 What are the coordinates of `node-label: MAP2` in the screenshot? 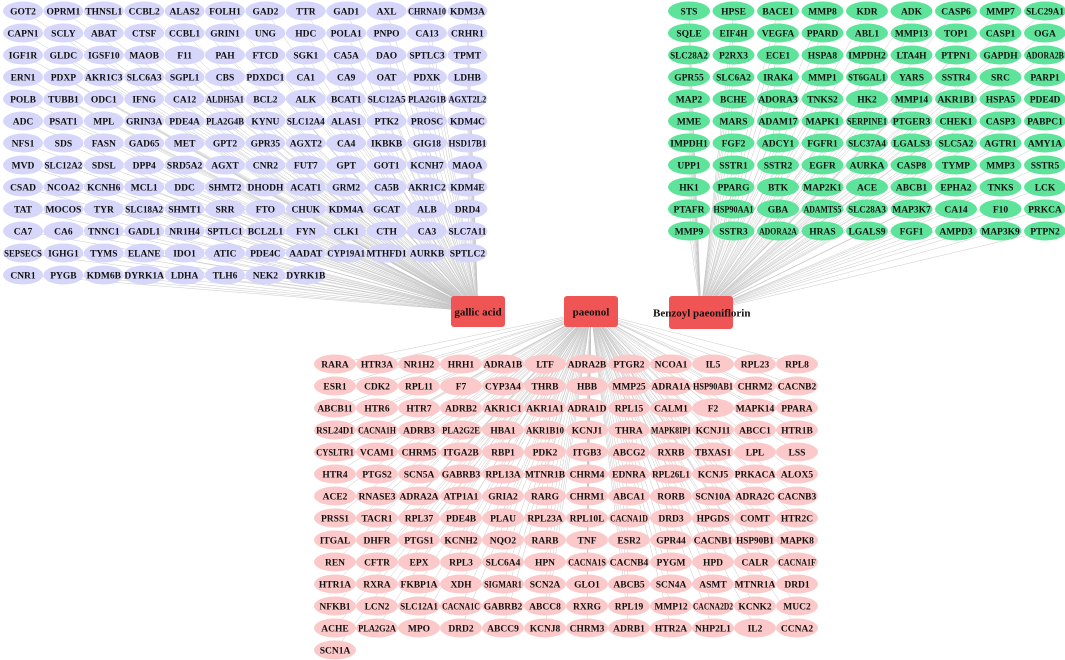 It's located at (689, 100).